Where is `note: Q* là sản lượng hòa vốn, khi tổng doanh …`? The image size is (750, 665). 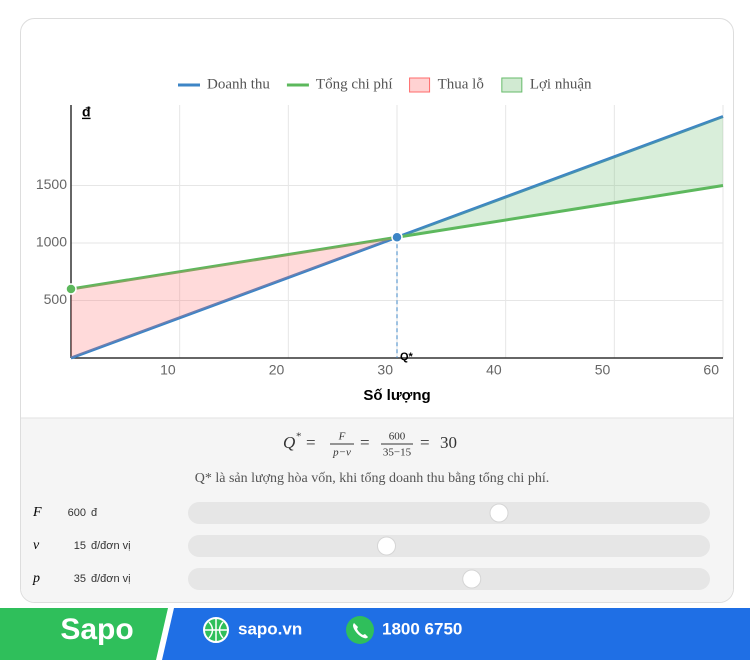
note: Q* là sản lượng hòa vốn, khi tổng doanh … is located at coordinates (372, 478).